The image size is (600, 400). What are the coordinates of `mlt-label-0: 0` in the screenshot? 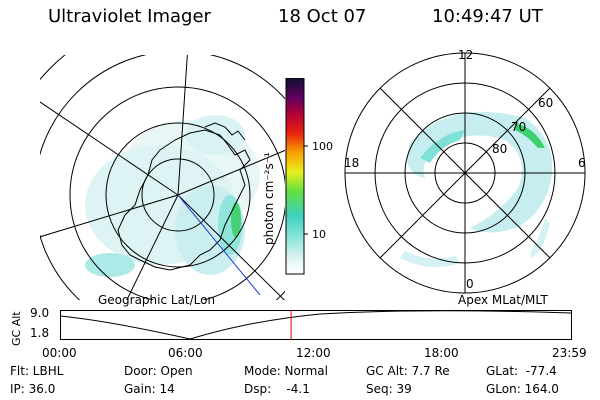 It's located at (470, 284).